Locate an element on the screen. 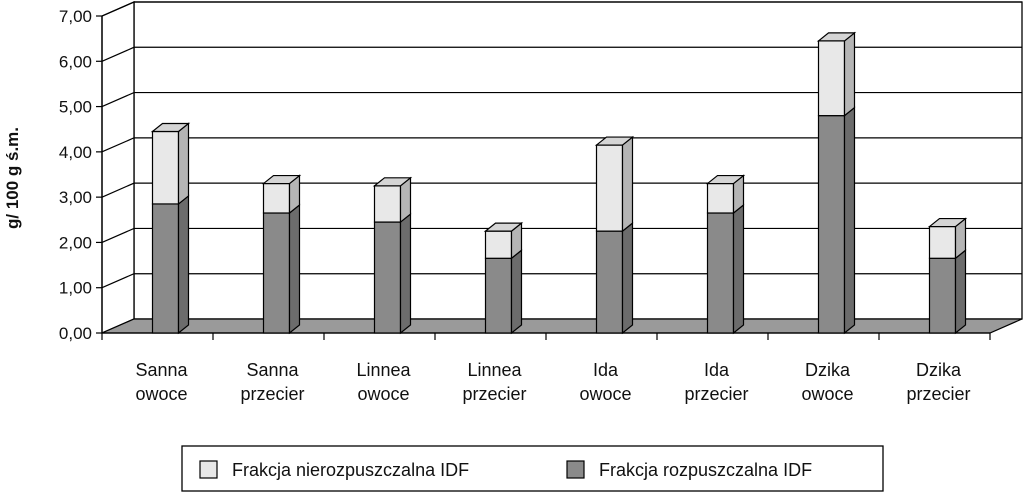 The image size is (1024, 502). x-tick-label: Linnea owoce is located at coordinates (383, 382).